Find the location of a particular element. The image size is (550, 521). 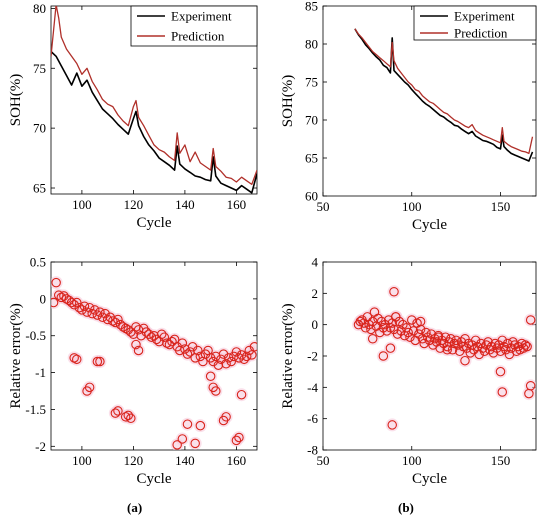

series-line-experiment is located at coordinates (444, 95).